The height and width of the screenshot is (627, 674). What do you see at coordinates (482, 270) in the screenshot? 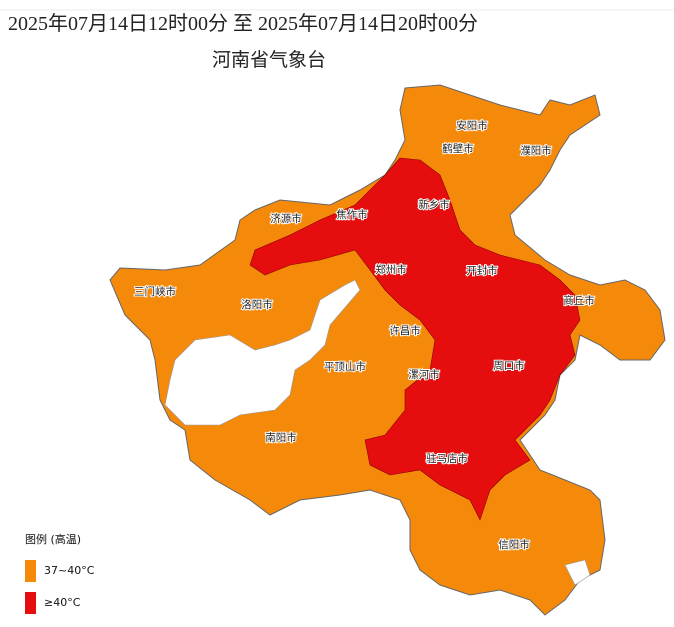
I see `city-label: 开封市` at bounding box center [482, 270].